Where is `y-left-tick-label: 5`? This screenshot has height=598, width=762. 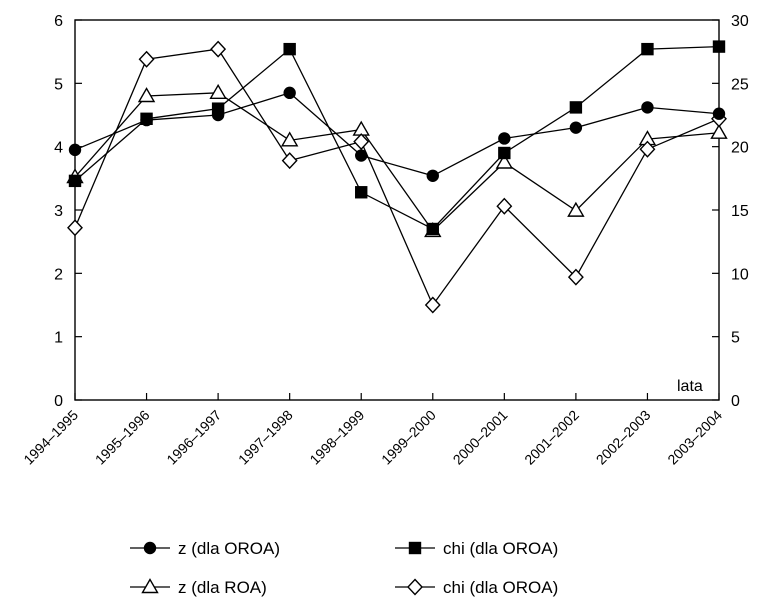 y-left-tick-label: 5 is located at coordinates (58, 84).